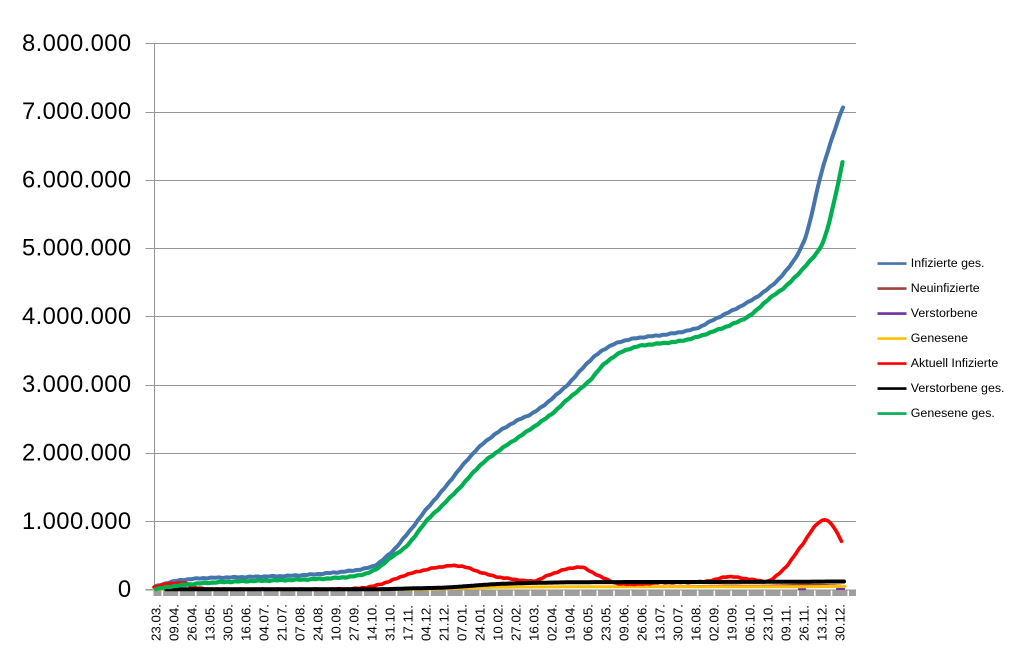  What do you see at coordinates (76, 43) in the screenshot?
I see `svg-text: 8.000.000` at bounding box center [76, 43].